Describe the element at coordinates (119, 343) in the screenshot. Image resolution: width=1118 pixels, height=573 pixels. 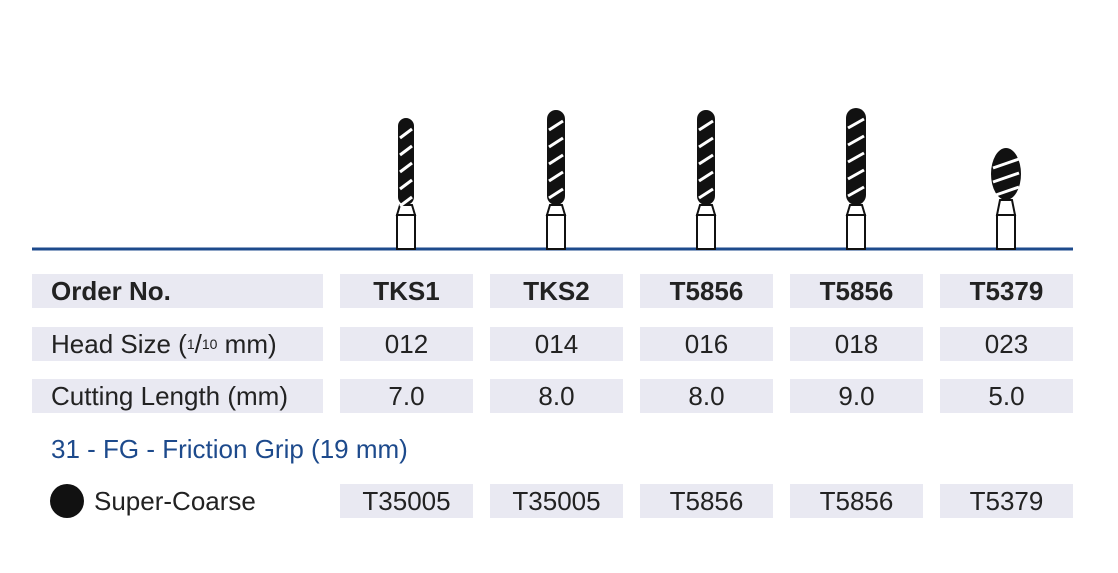
I see `label-part: Head Size (` at that location.